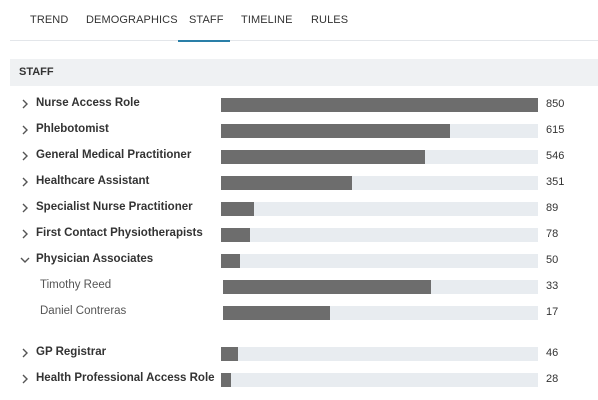  I want to click on tab-demographics: DEMOGRAPHICS, so click(132, 20).